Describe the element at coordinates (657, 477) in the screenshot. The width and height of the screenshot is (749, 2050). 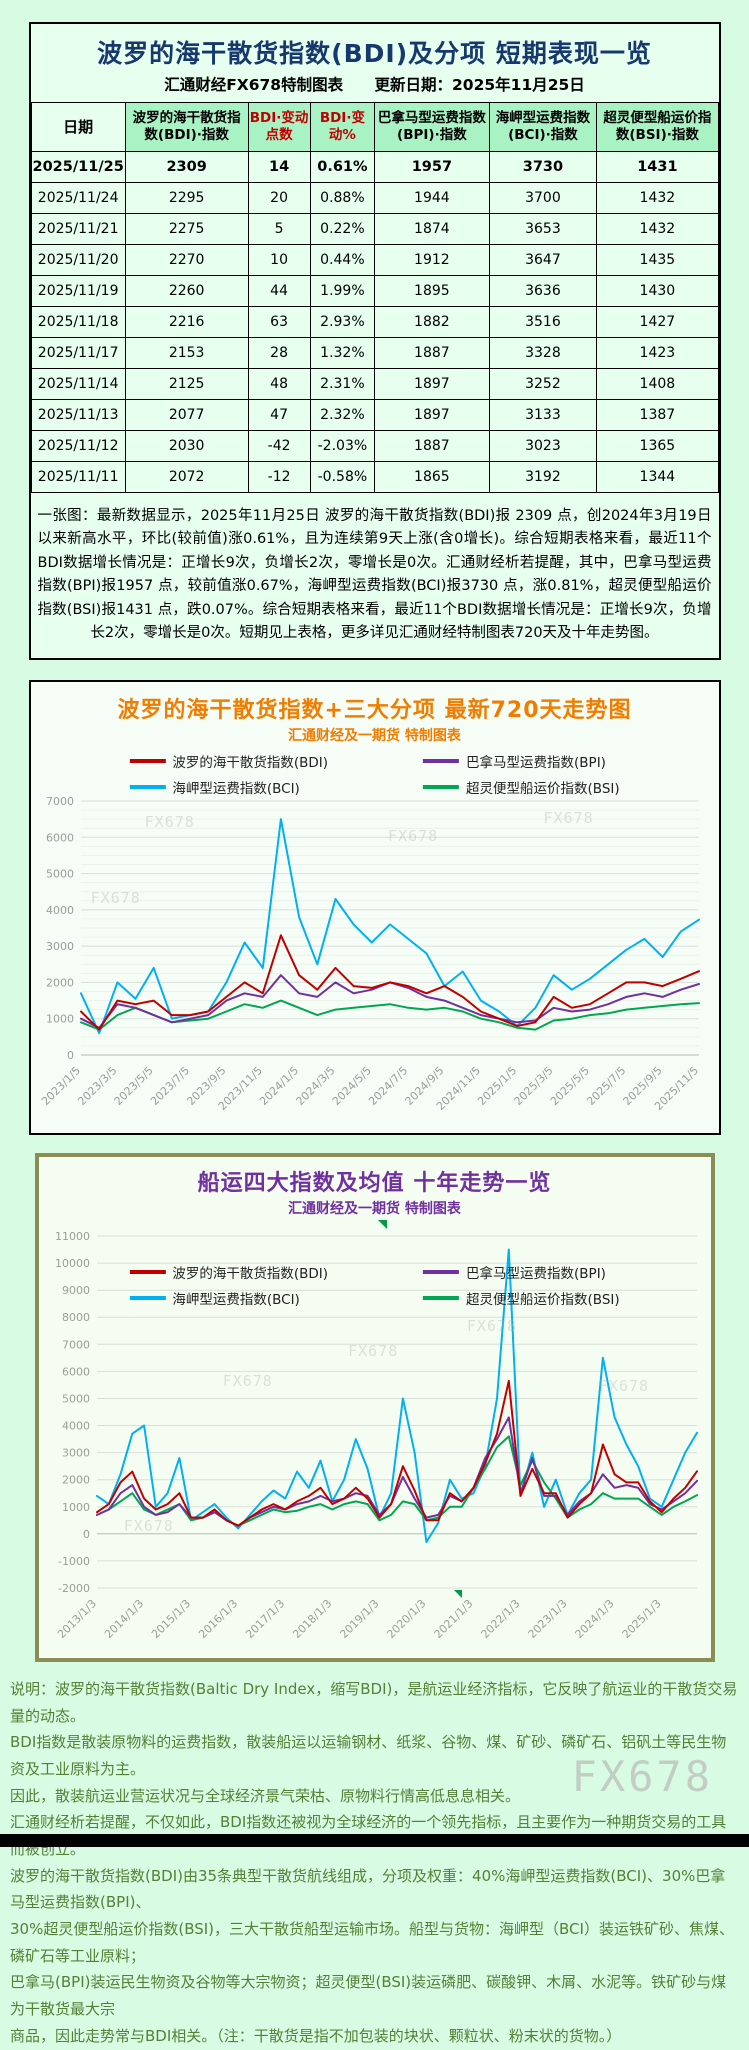
I see `table-cell: 1344` at that location.